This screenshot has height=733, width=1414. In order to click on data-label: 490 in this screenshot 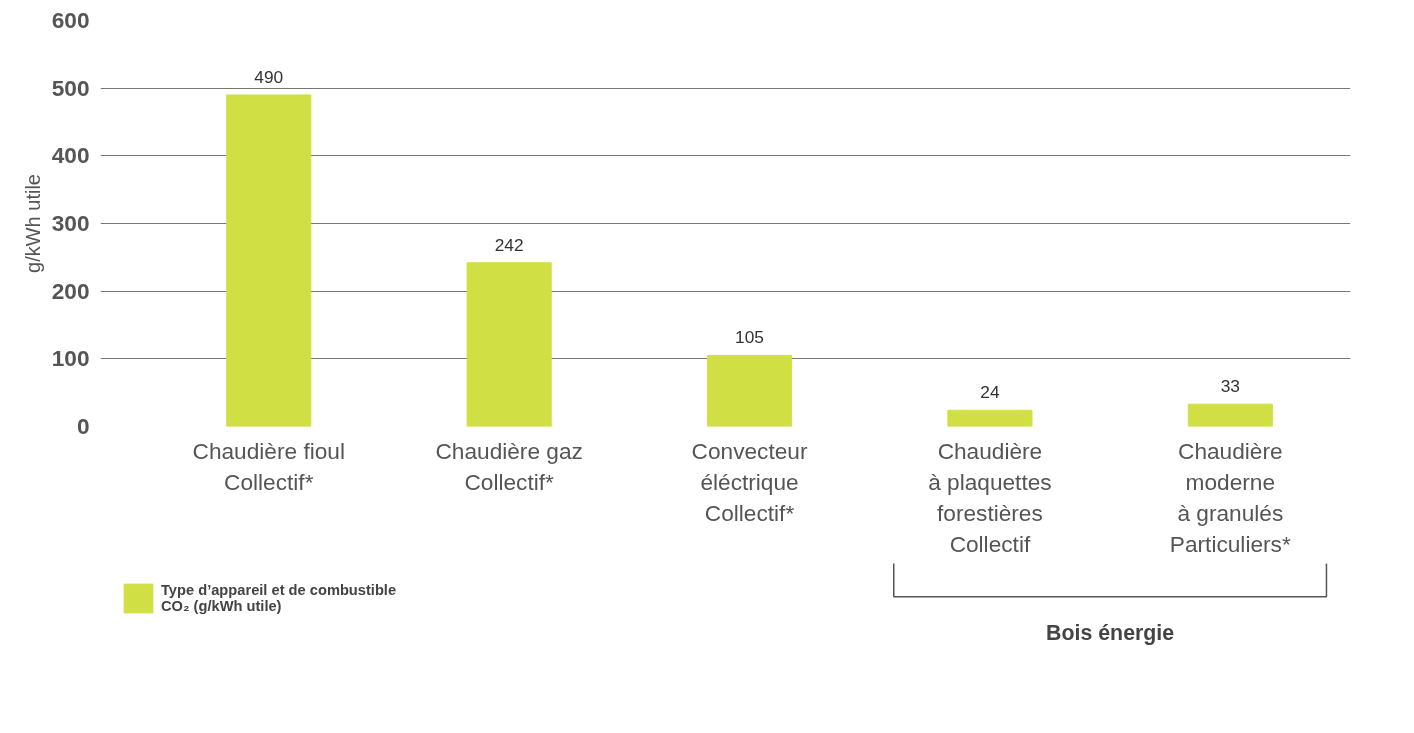, I will do `click(269, 76)`.